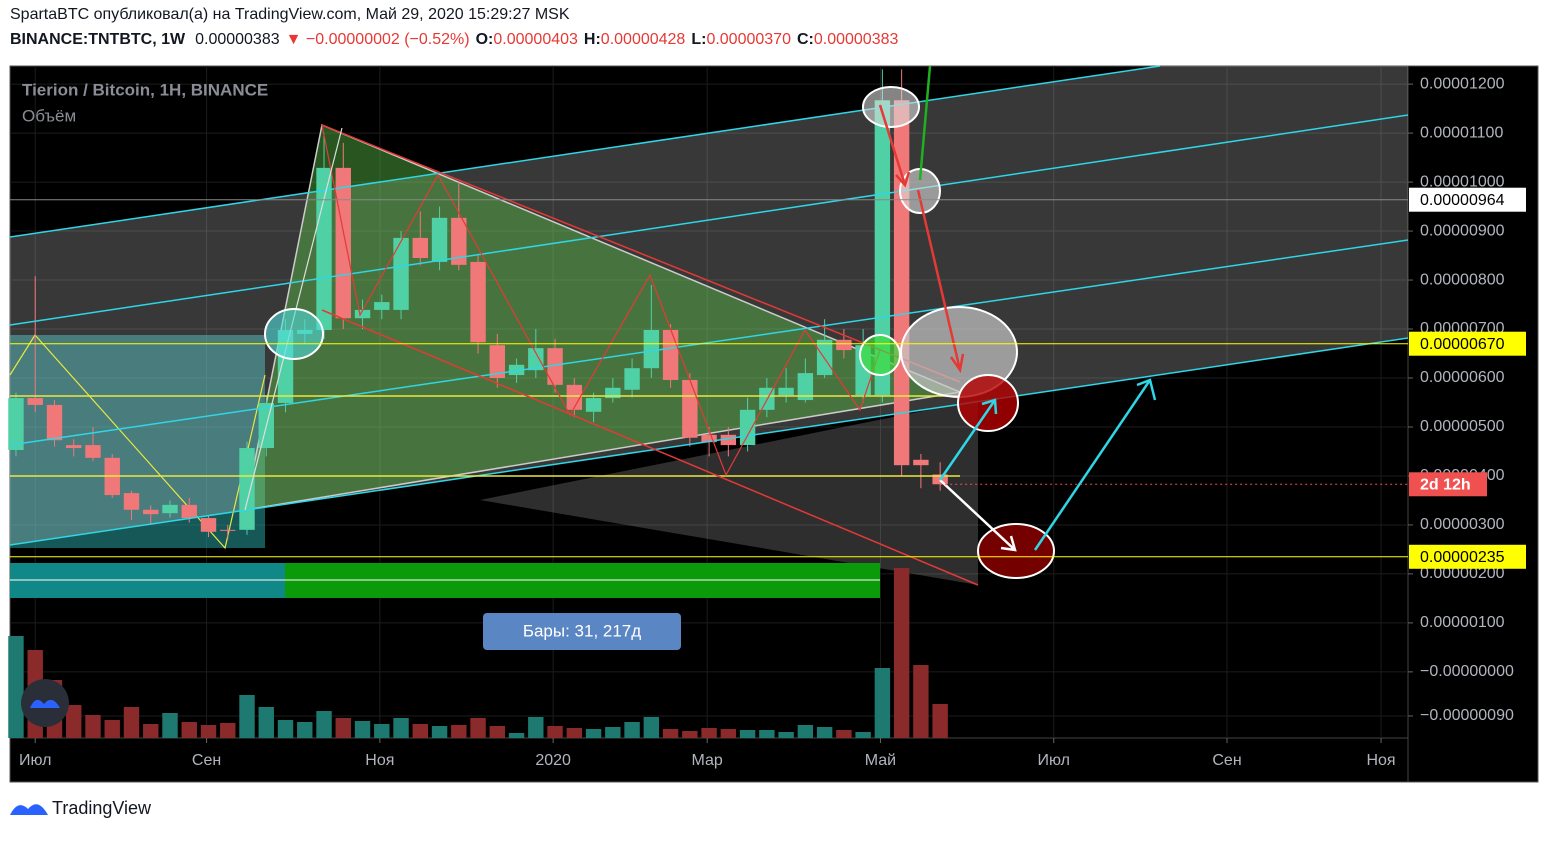  What do you see at coordinates (707, 760) in the screenshot?
I see `x-tick-label: Мар` at bounding box center [707, 760].